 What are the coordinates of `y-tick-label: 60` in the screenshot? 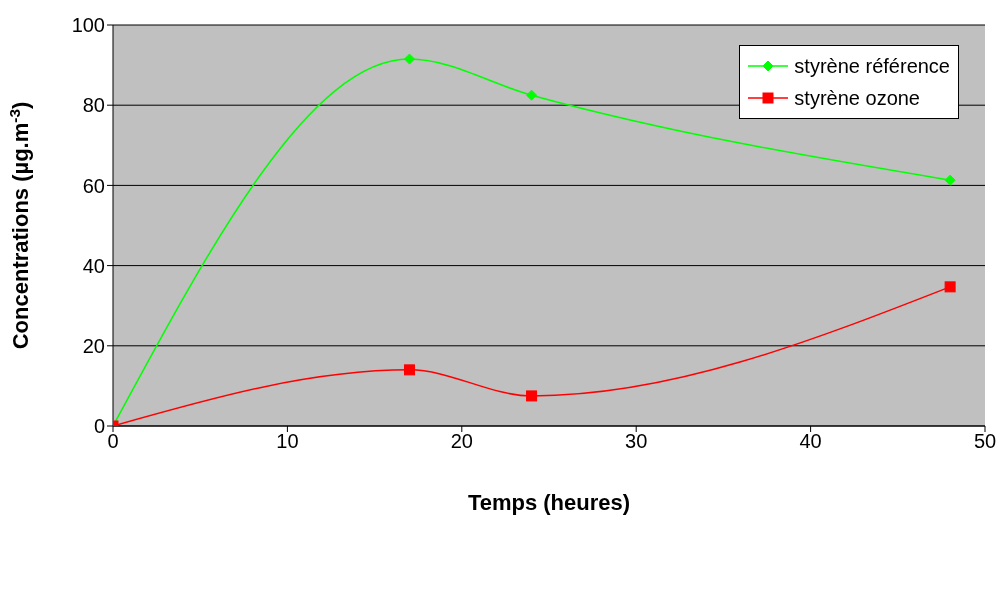 It's located at (93, 185).